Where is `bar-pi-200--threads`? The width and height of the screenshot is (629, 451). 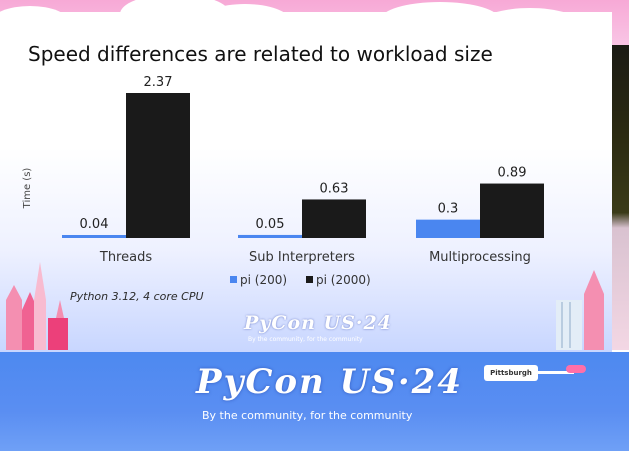
bar-pi-200--threads is located at coordinates (94, 236).